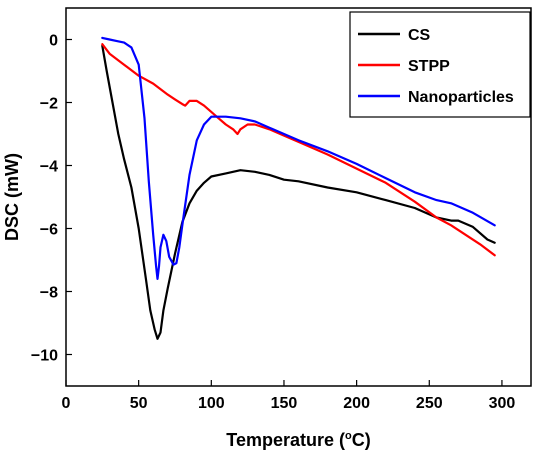 The image size is (550, 461). Describe the element at coordinates (429, 403) in the screenshot. I see `x-tick-label: 250` at that location.